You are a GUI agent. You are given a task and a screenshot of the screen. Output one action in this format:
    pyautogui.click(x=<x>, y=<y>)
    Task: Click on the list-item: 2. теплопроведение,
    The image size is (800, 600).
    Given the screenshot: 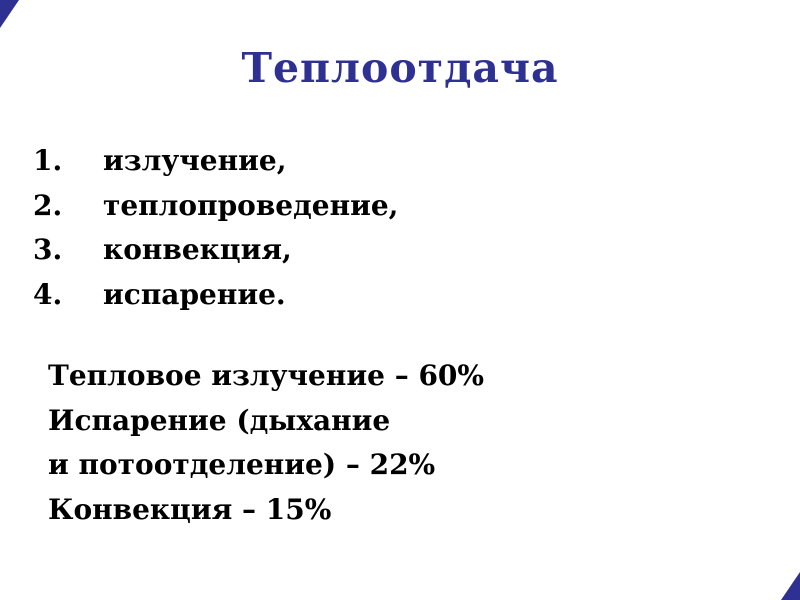 What is the action you would take?
    pyautogui.click(x=215, y=206)
    